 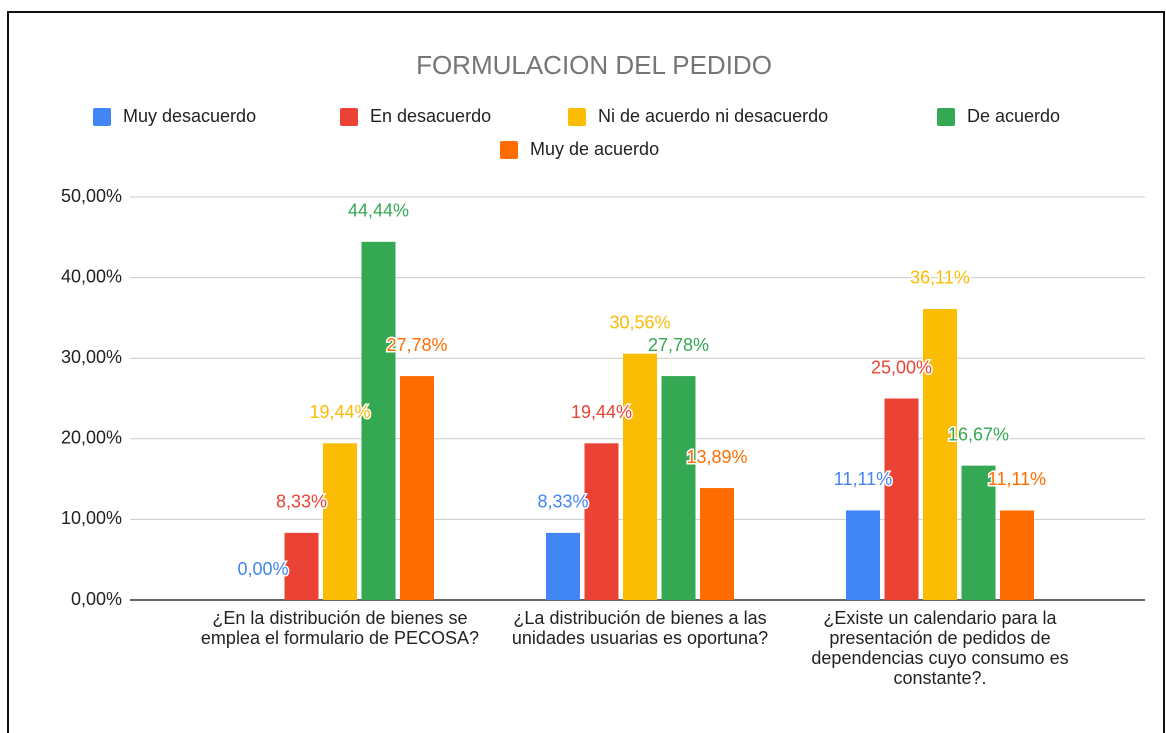 What do you see at coordinates (96, 599) in the screenshot?
I see `y-tick-label: 0,00%` at bounding box center [96, 599].